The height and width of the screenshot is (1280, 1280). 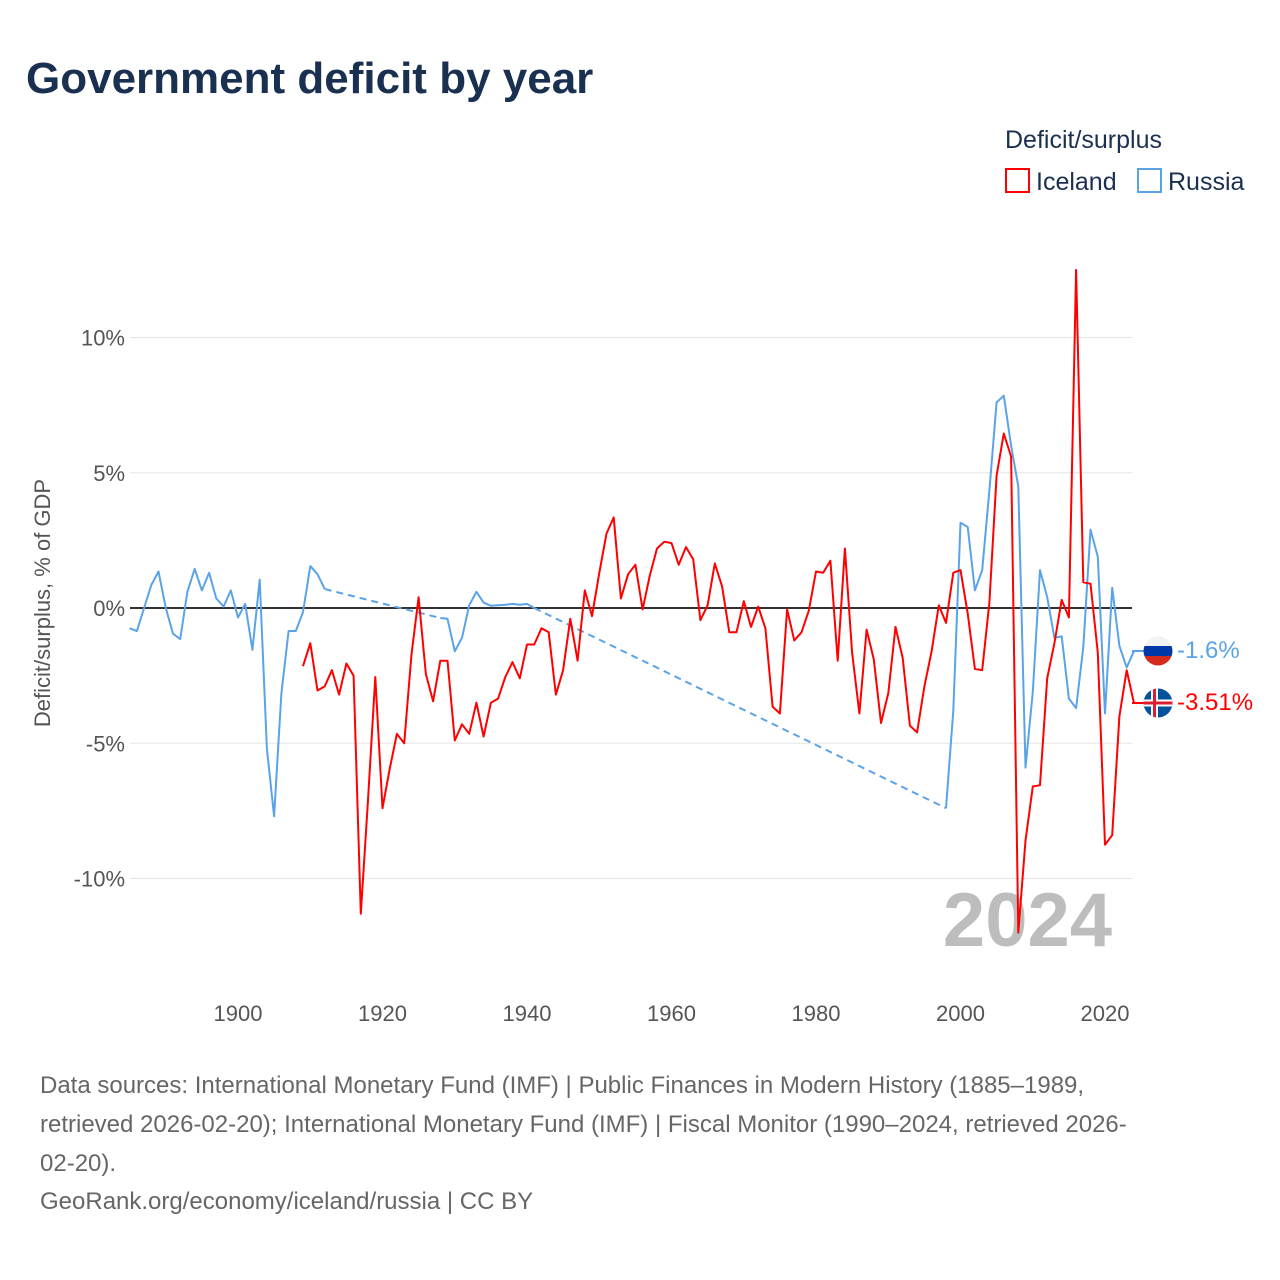 What do you see at coordinates (109, 608) in the screenshot?
I see `y-tick-label: 0%` at bounding box center [109, 608].